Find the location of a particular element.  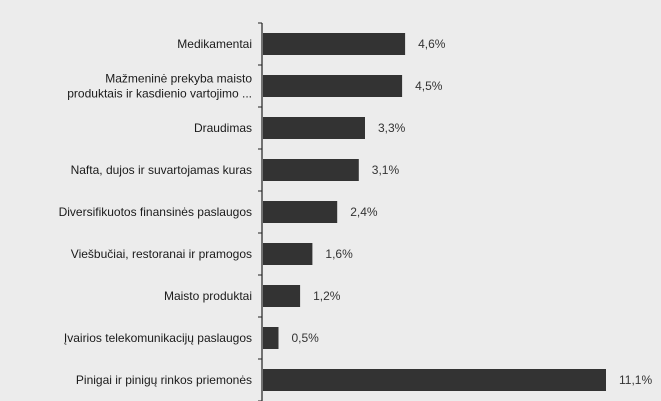

value-label: 2,4% is located at coordinates (364, 212).